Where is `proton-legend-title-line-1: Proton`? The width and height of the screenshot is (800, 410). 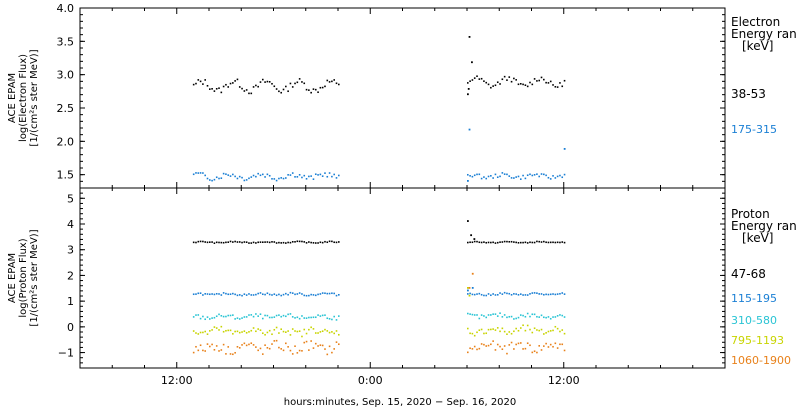
proton-legend-title-line-1: Proton is located at coordinates (750, 214).